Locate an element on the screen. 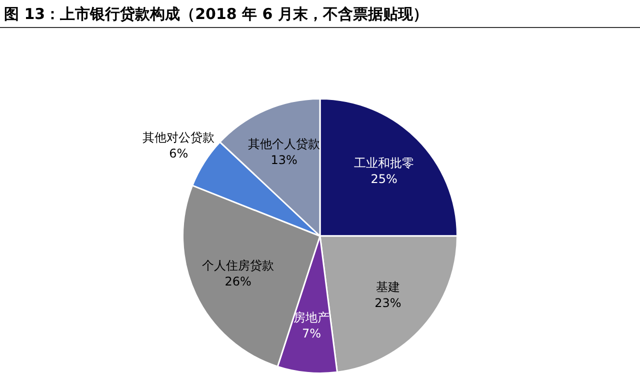 Image resolution: width=640 pixels, height=382 pixels. slice-label: 其他个人贷款 is located at coordinates (284, 143).